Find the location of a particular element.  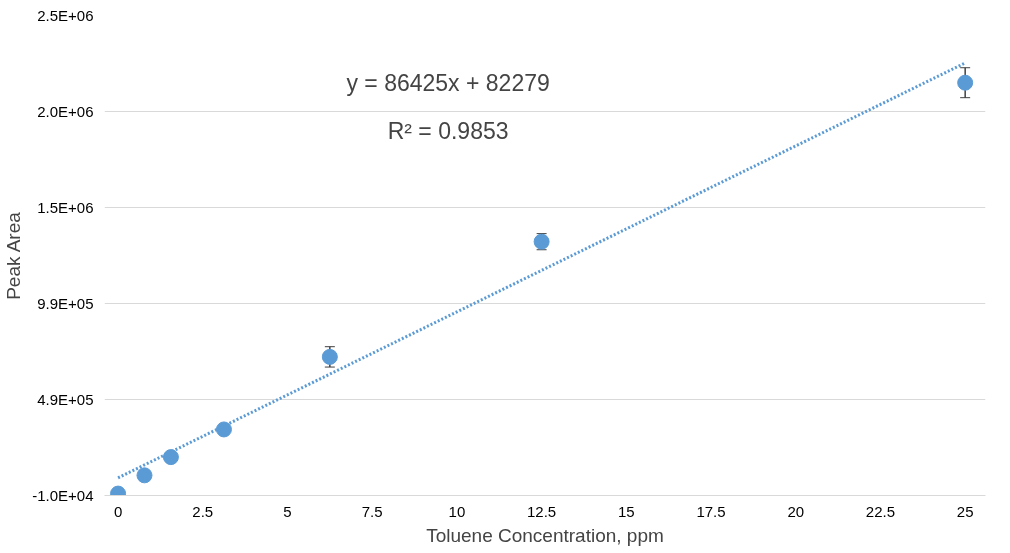

x-tick-label: 17.5 is located at coordinates (711, 511).